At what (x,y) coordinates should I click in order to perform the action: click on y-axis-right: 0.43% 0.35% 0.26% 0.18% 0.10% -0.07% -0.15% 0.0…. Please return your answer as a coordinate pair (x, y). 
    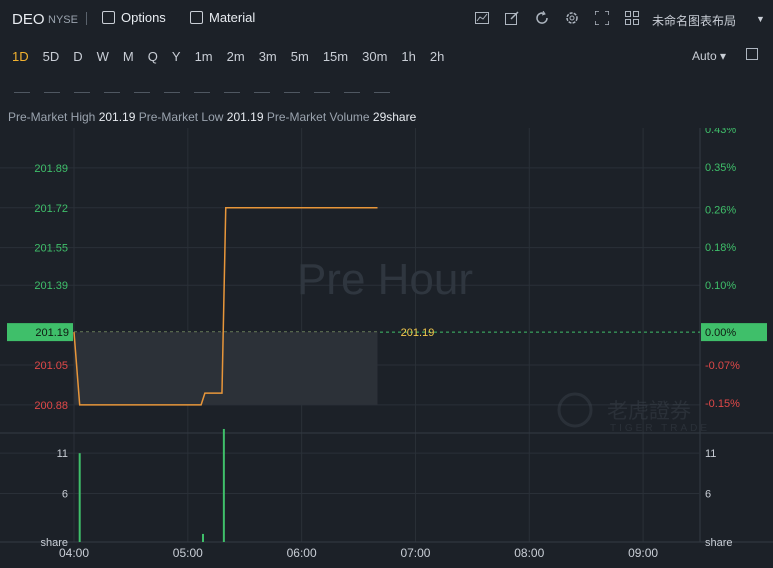
    Looking at the image, I should click on (734, 269).